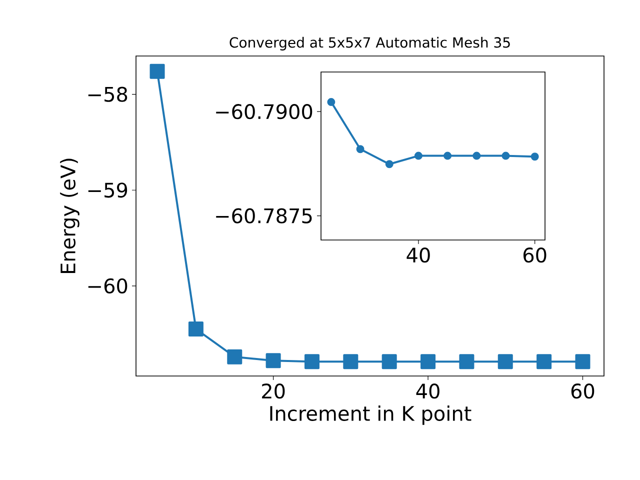 The image size is (640, 480). I want to click on chart-title: Converged at 5x5x7 Automatic Mesh 35, so click(370, 43).